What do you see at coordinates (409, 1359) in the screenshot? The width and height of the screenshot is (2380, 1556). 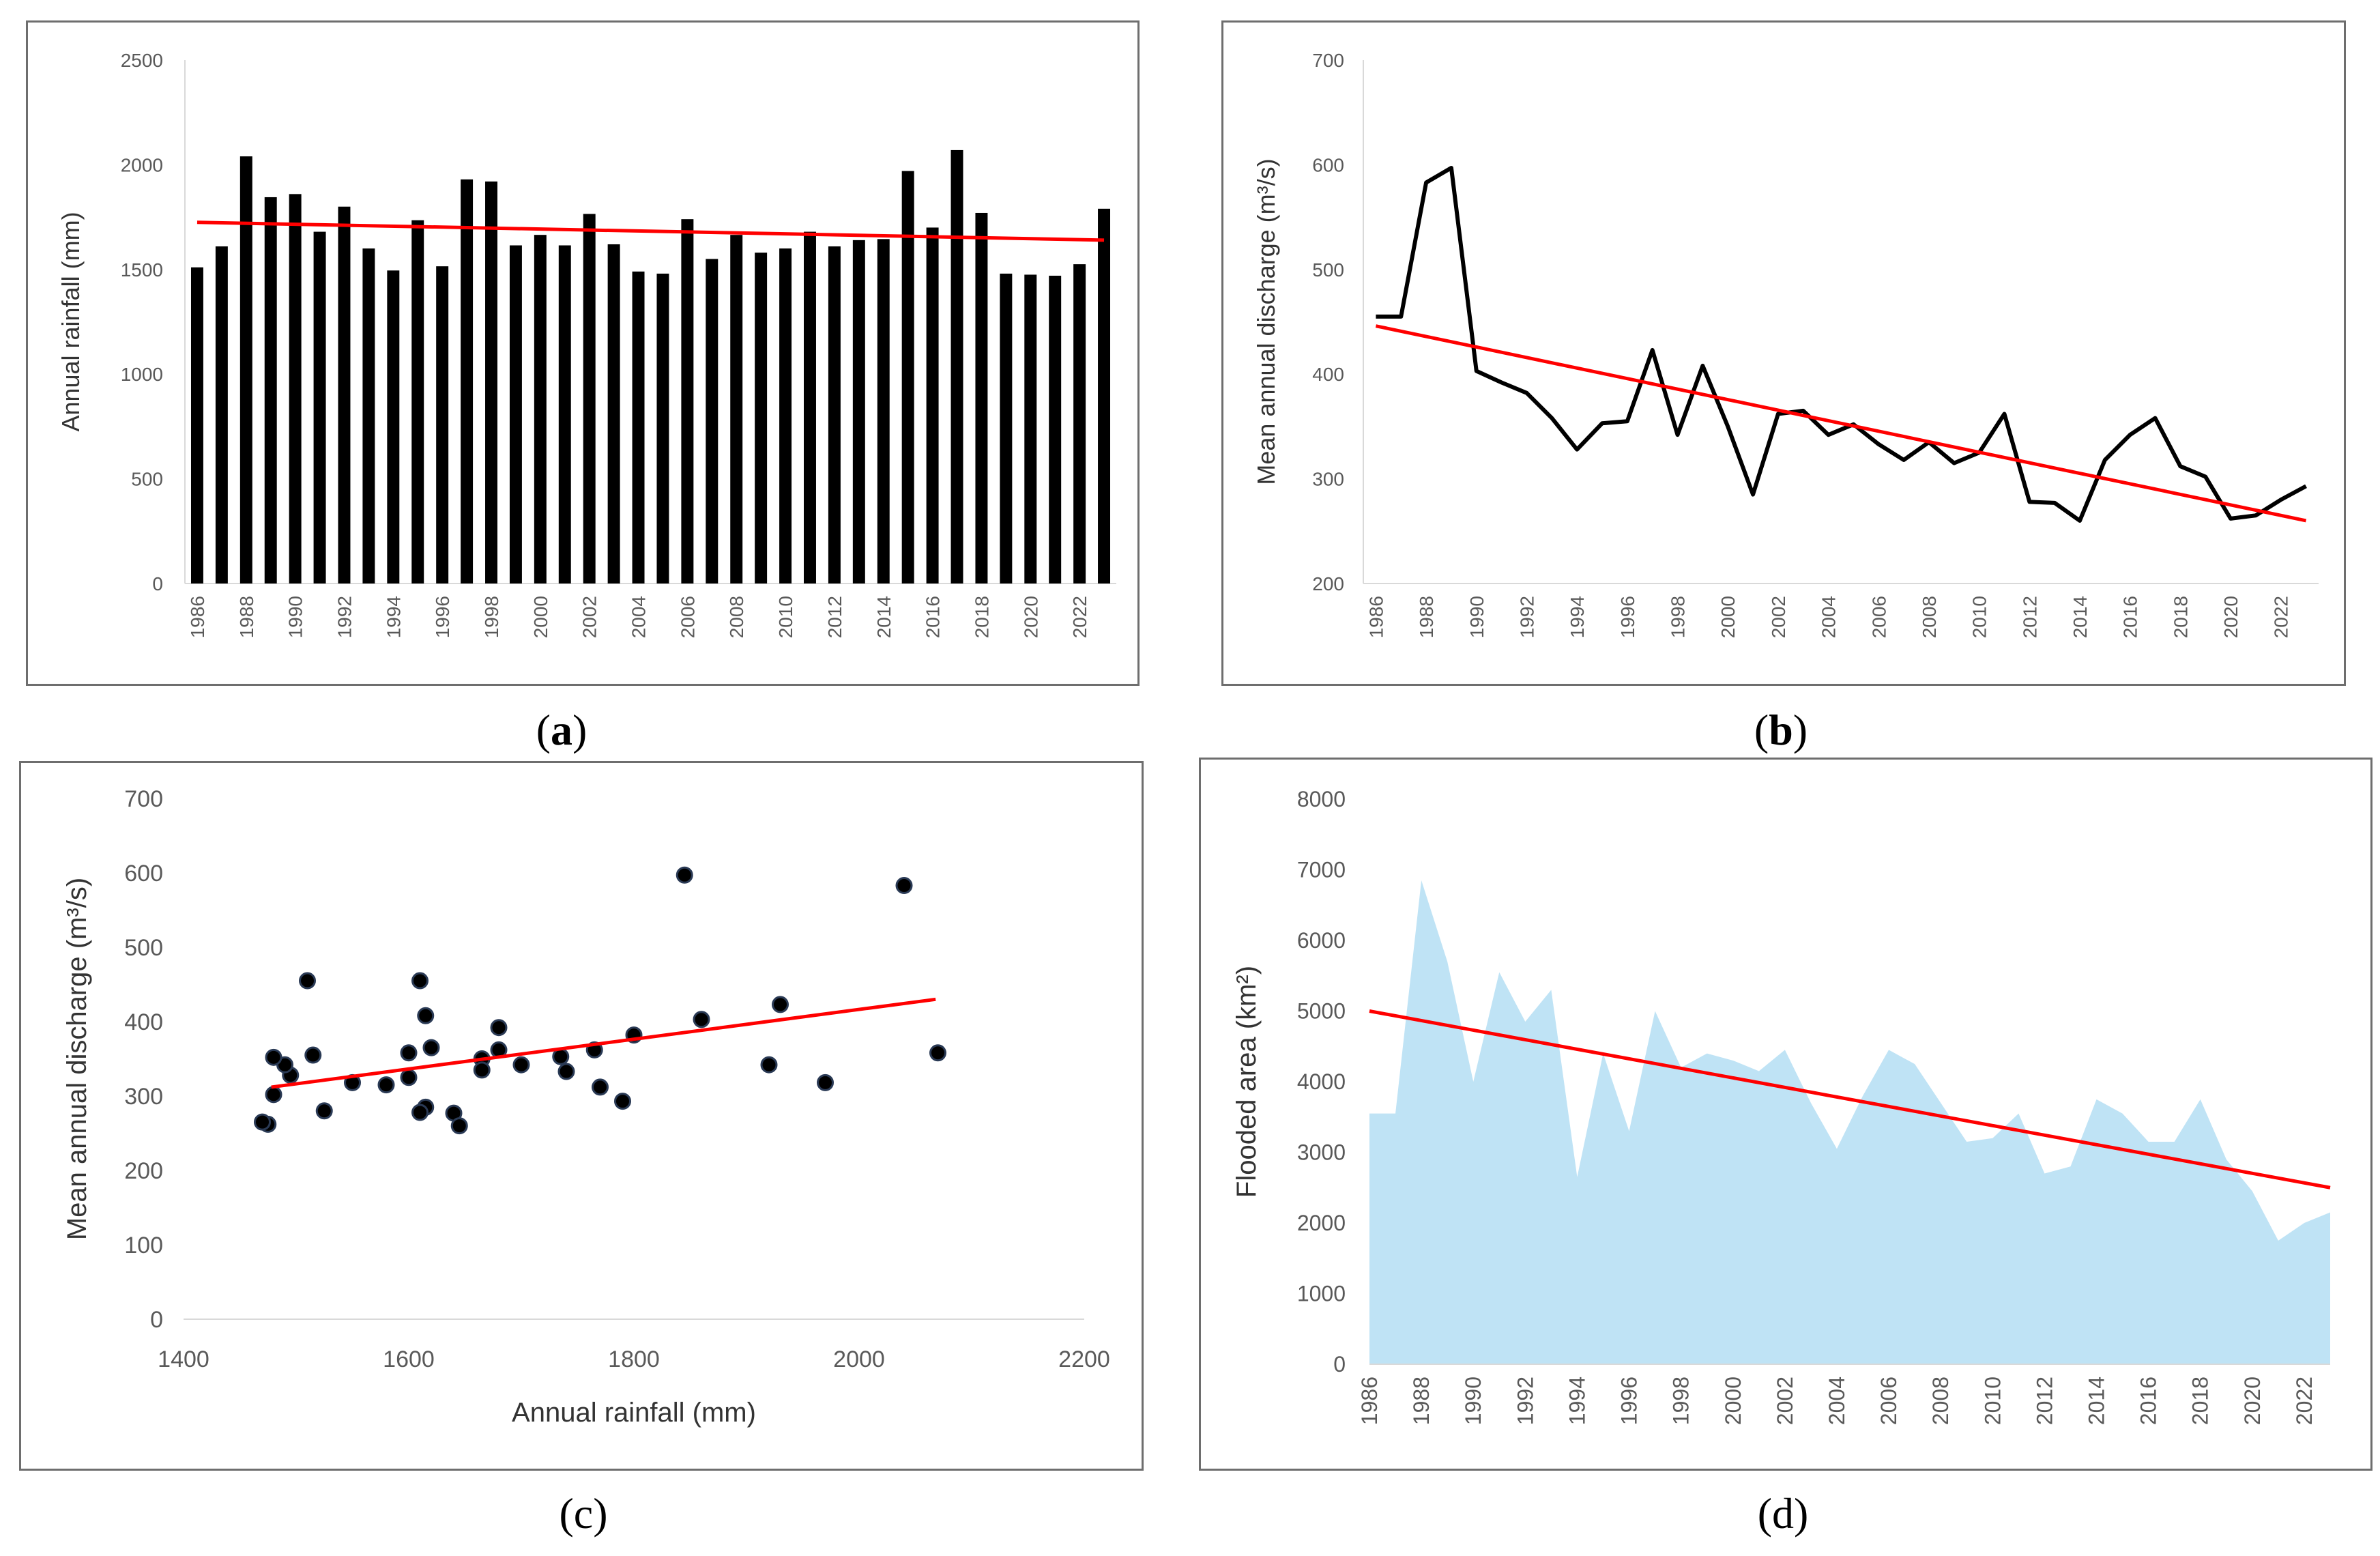 I see `chart-c-x-tick-label: 1600` at bounding box center [409, 1359].